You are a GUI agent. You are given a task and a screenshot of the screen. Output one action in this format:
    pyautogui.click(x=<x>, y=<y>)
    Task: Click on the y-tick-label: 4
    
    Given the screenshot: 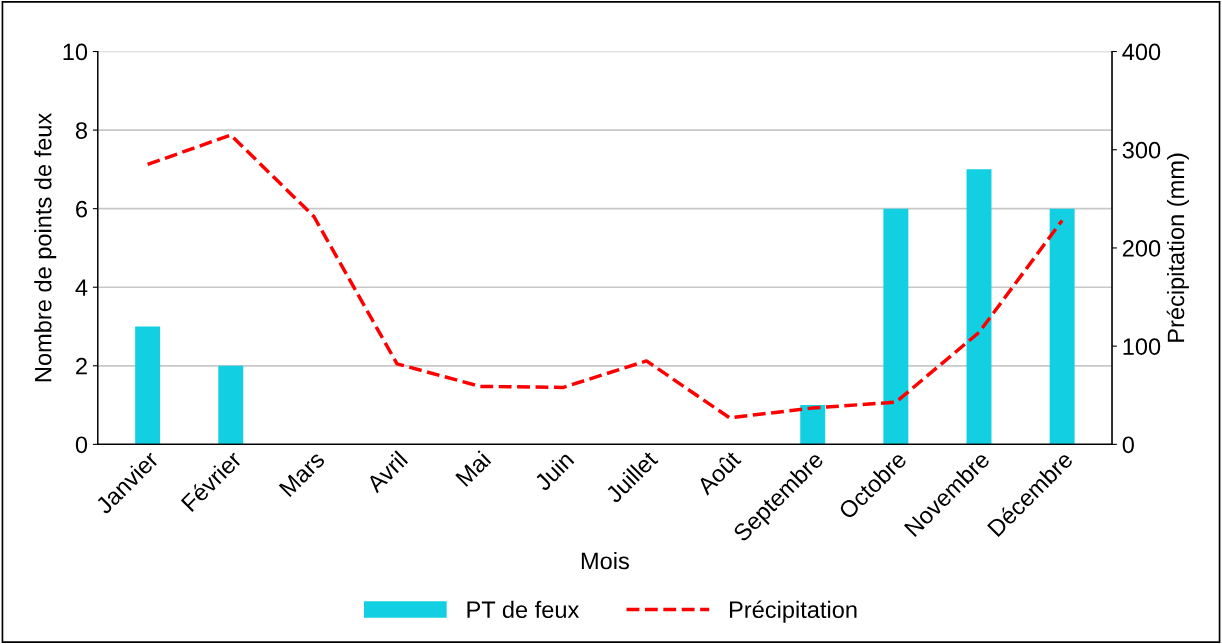 What is the action you would take?
    pyautogui.click(x=81, y=287)
    